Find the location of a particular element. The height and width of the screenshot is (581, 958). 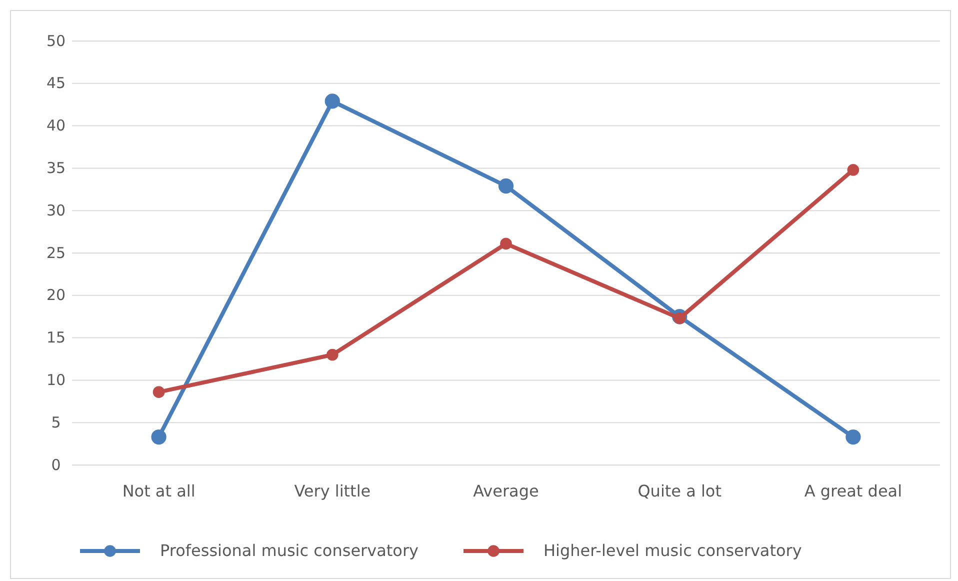

x-tick-label: A great deal is located at coordinates (853, 490).